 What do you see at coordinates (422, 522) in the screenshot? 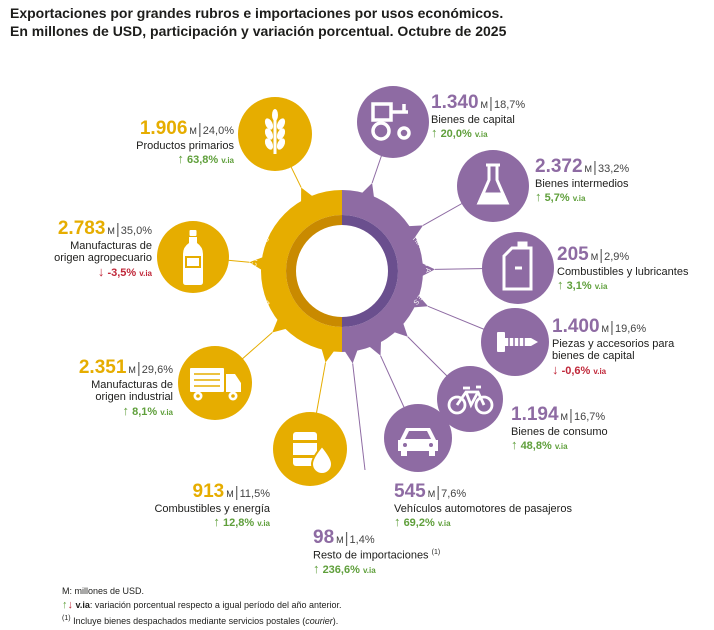
I see `variation: ↑ 69,2% v.ia` at bounding box center [422, 522].